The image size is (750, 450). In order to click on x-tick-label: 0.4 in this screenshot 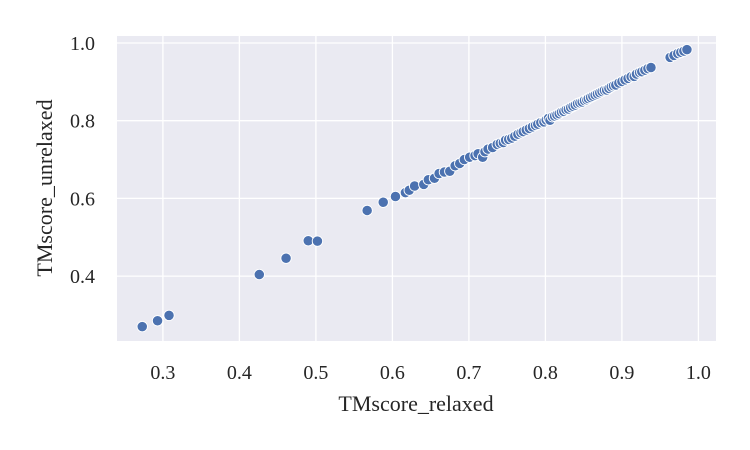, I will do `click(239, 373)`.